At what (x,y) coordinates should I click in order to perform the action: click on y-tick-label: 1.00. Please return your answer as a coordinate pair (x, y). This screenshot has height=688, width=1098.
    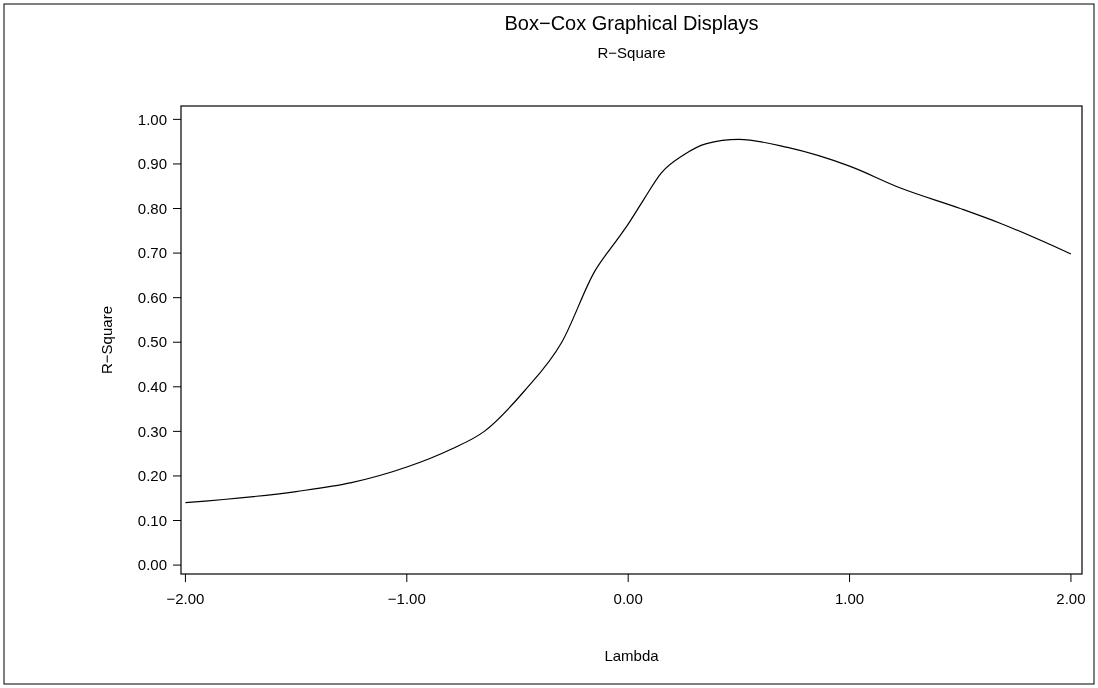
    Looking at the image, I should click on (152, 119).